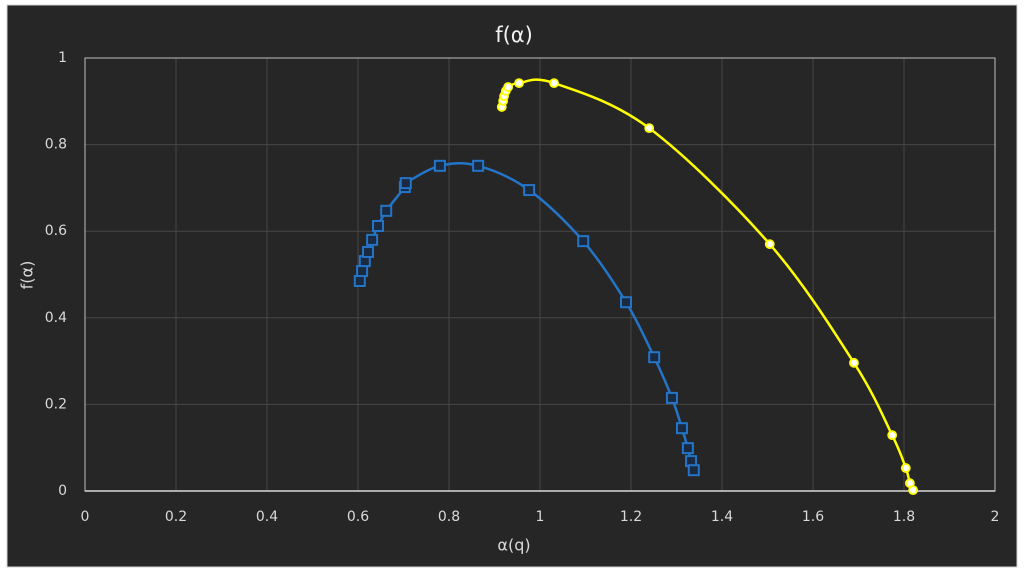 The width and height of the screenshot is (1024, 574). I want to click on x-tick-label: 1.8, so click(904, 517).